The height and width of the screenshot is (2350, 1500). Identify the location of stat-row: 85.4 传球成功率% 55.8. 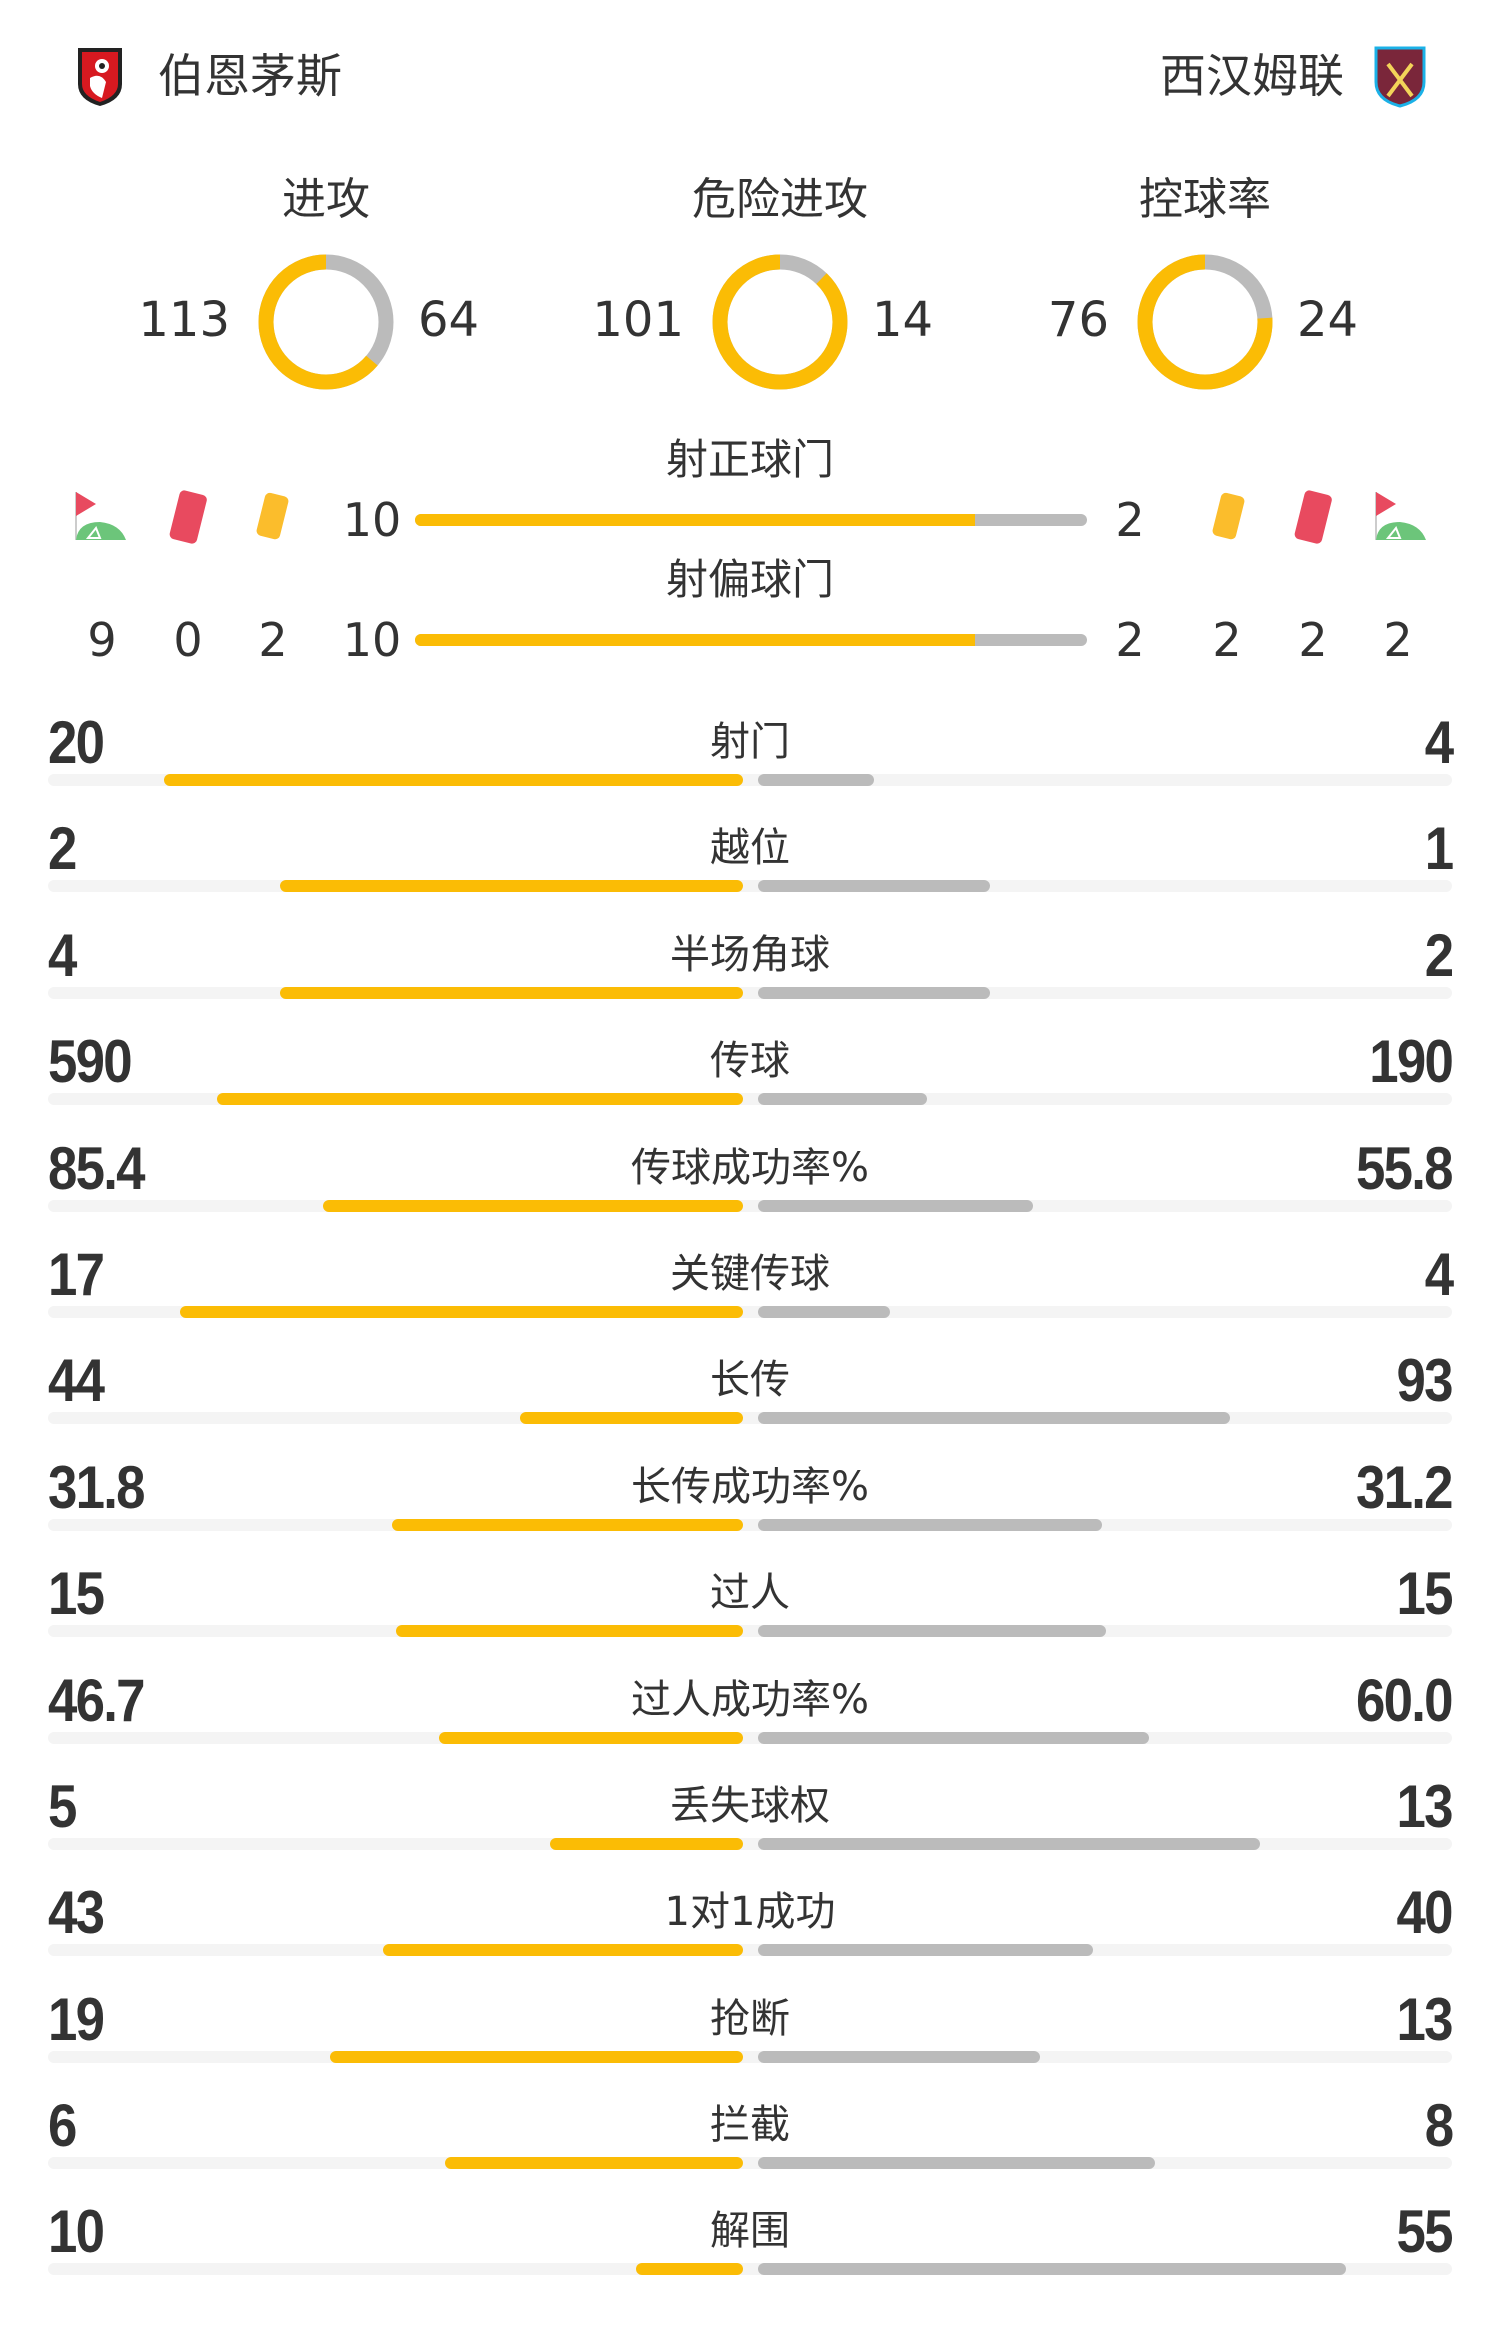
(750, 1179).